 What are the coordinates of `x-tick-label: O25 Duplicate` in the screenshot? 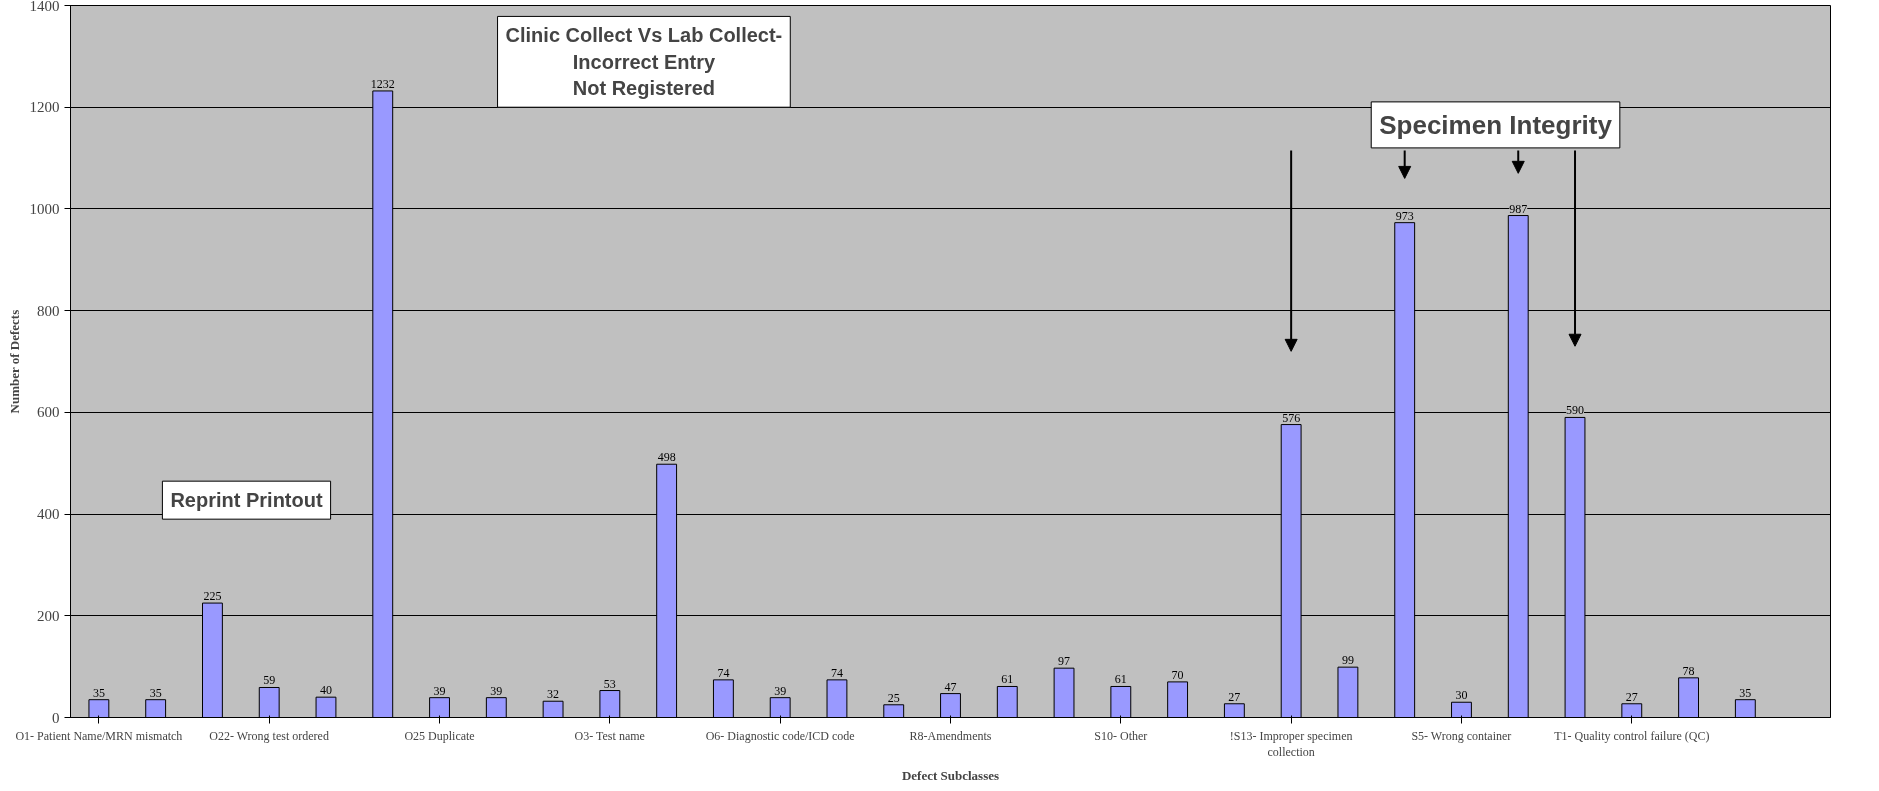 It's located at (439, 735).